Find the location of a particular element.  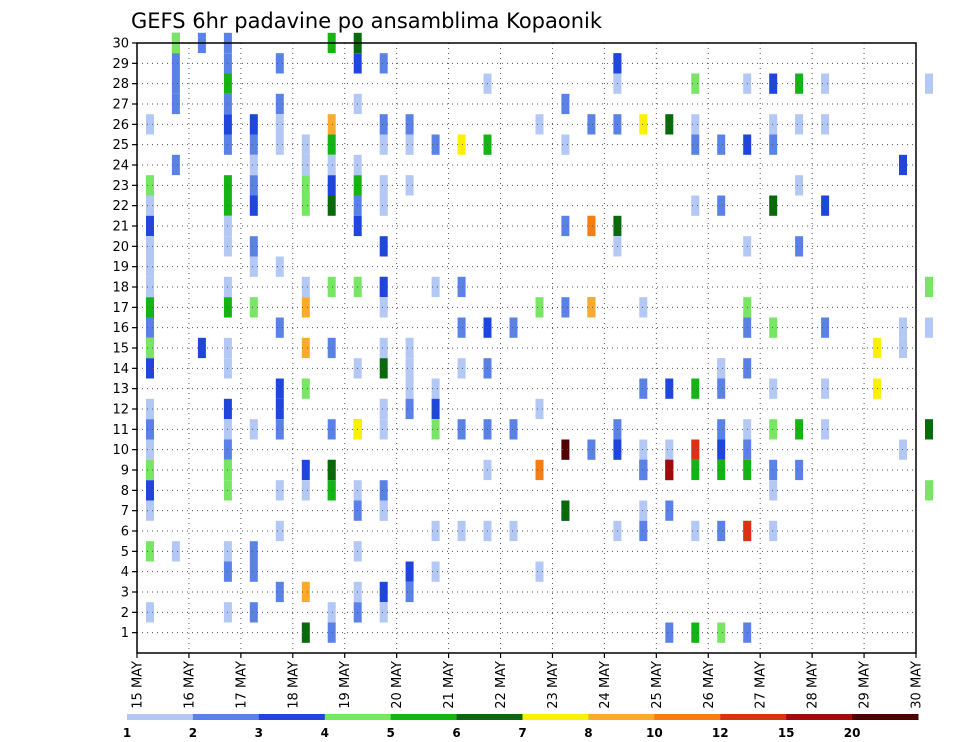

x-tick-label: 29 MAY is located at coordinates (865, 685).